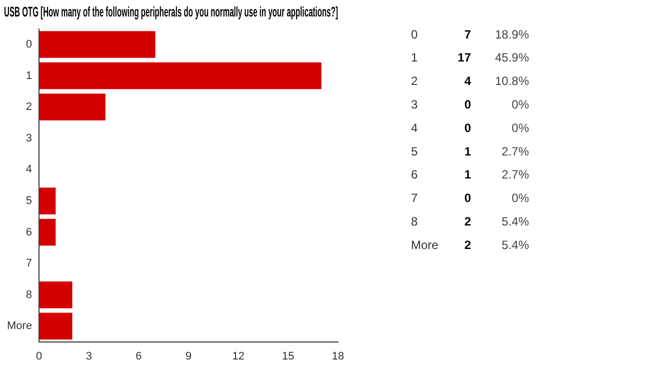  Describe the element at coordinates (238, 356) in the screenshot. I see `x-tick-label: 12` at that location.